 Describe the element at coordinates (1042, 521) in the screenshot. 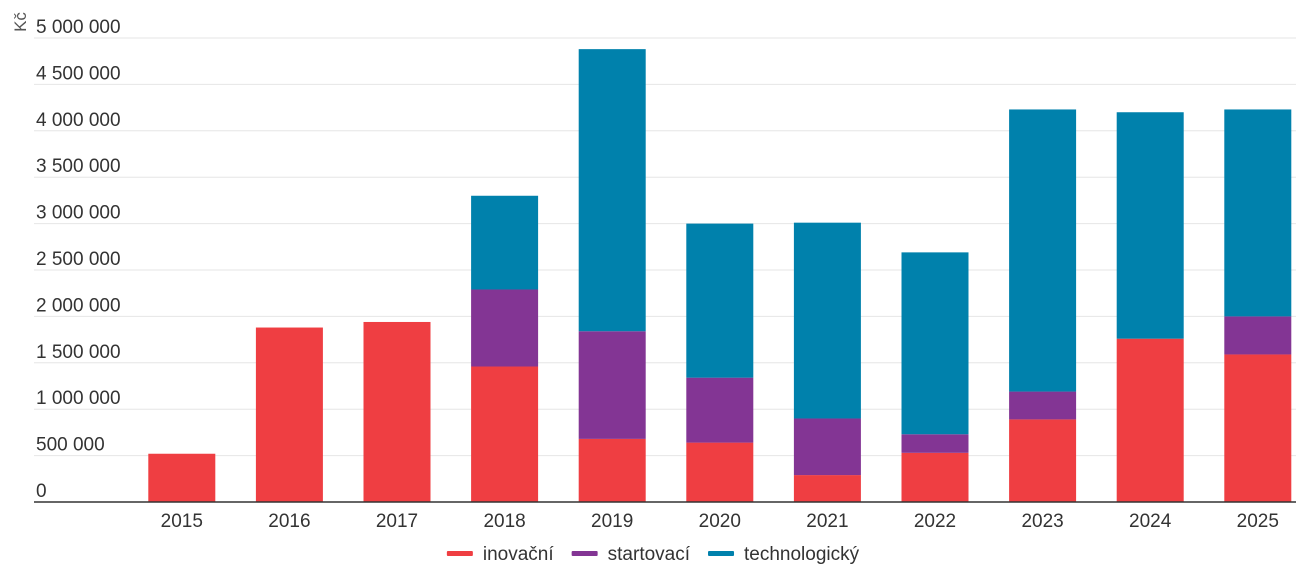

I see `x-tick-label: 2023` at that location.